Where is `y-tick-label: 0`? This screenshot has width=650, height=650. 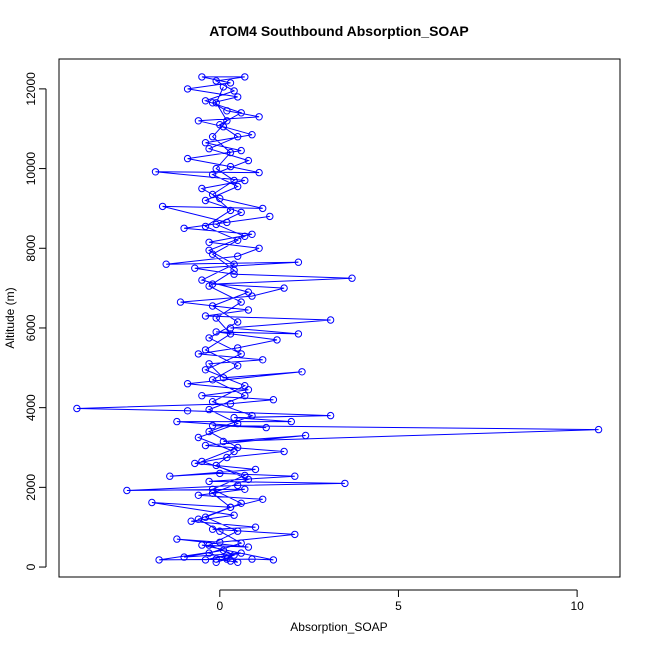 y-tick-label: 0 is located at coordinates (31, 566).